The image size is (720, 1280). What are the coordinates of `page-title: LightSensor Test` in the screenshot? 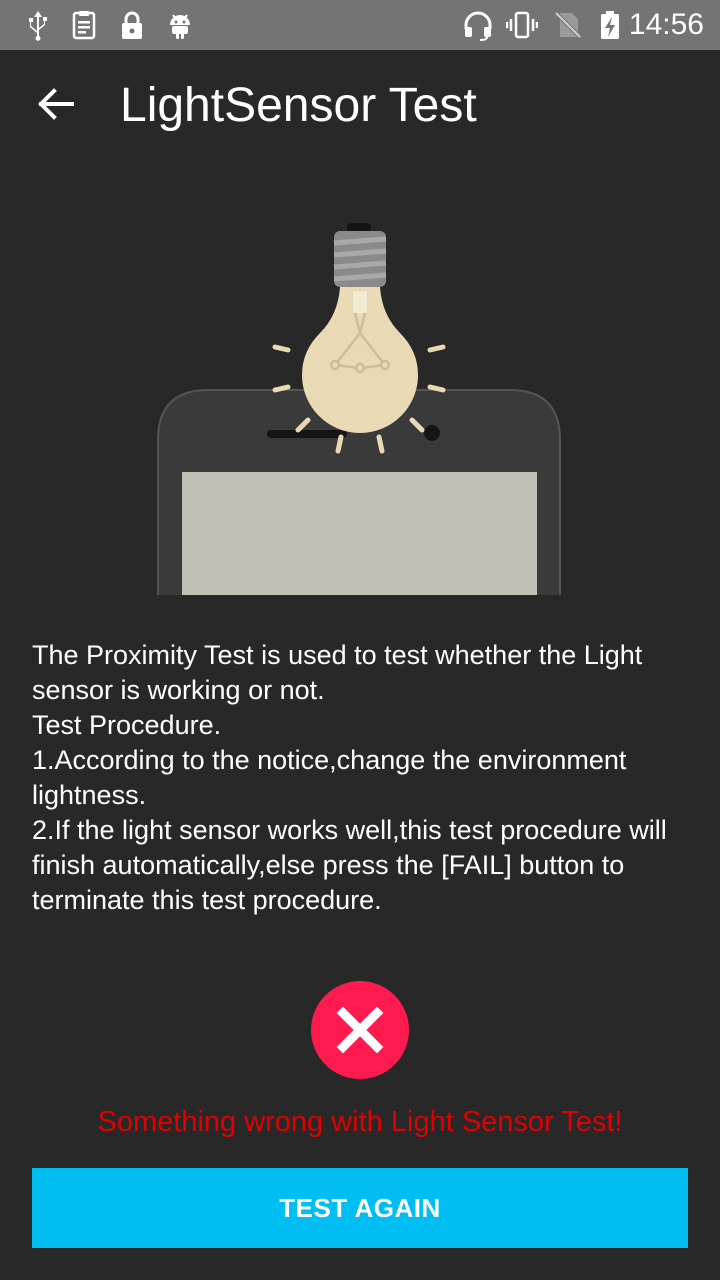 It's located at (298, 105).